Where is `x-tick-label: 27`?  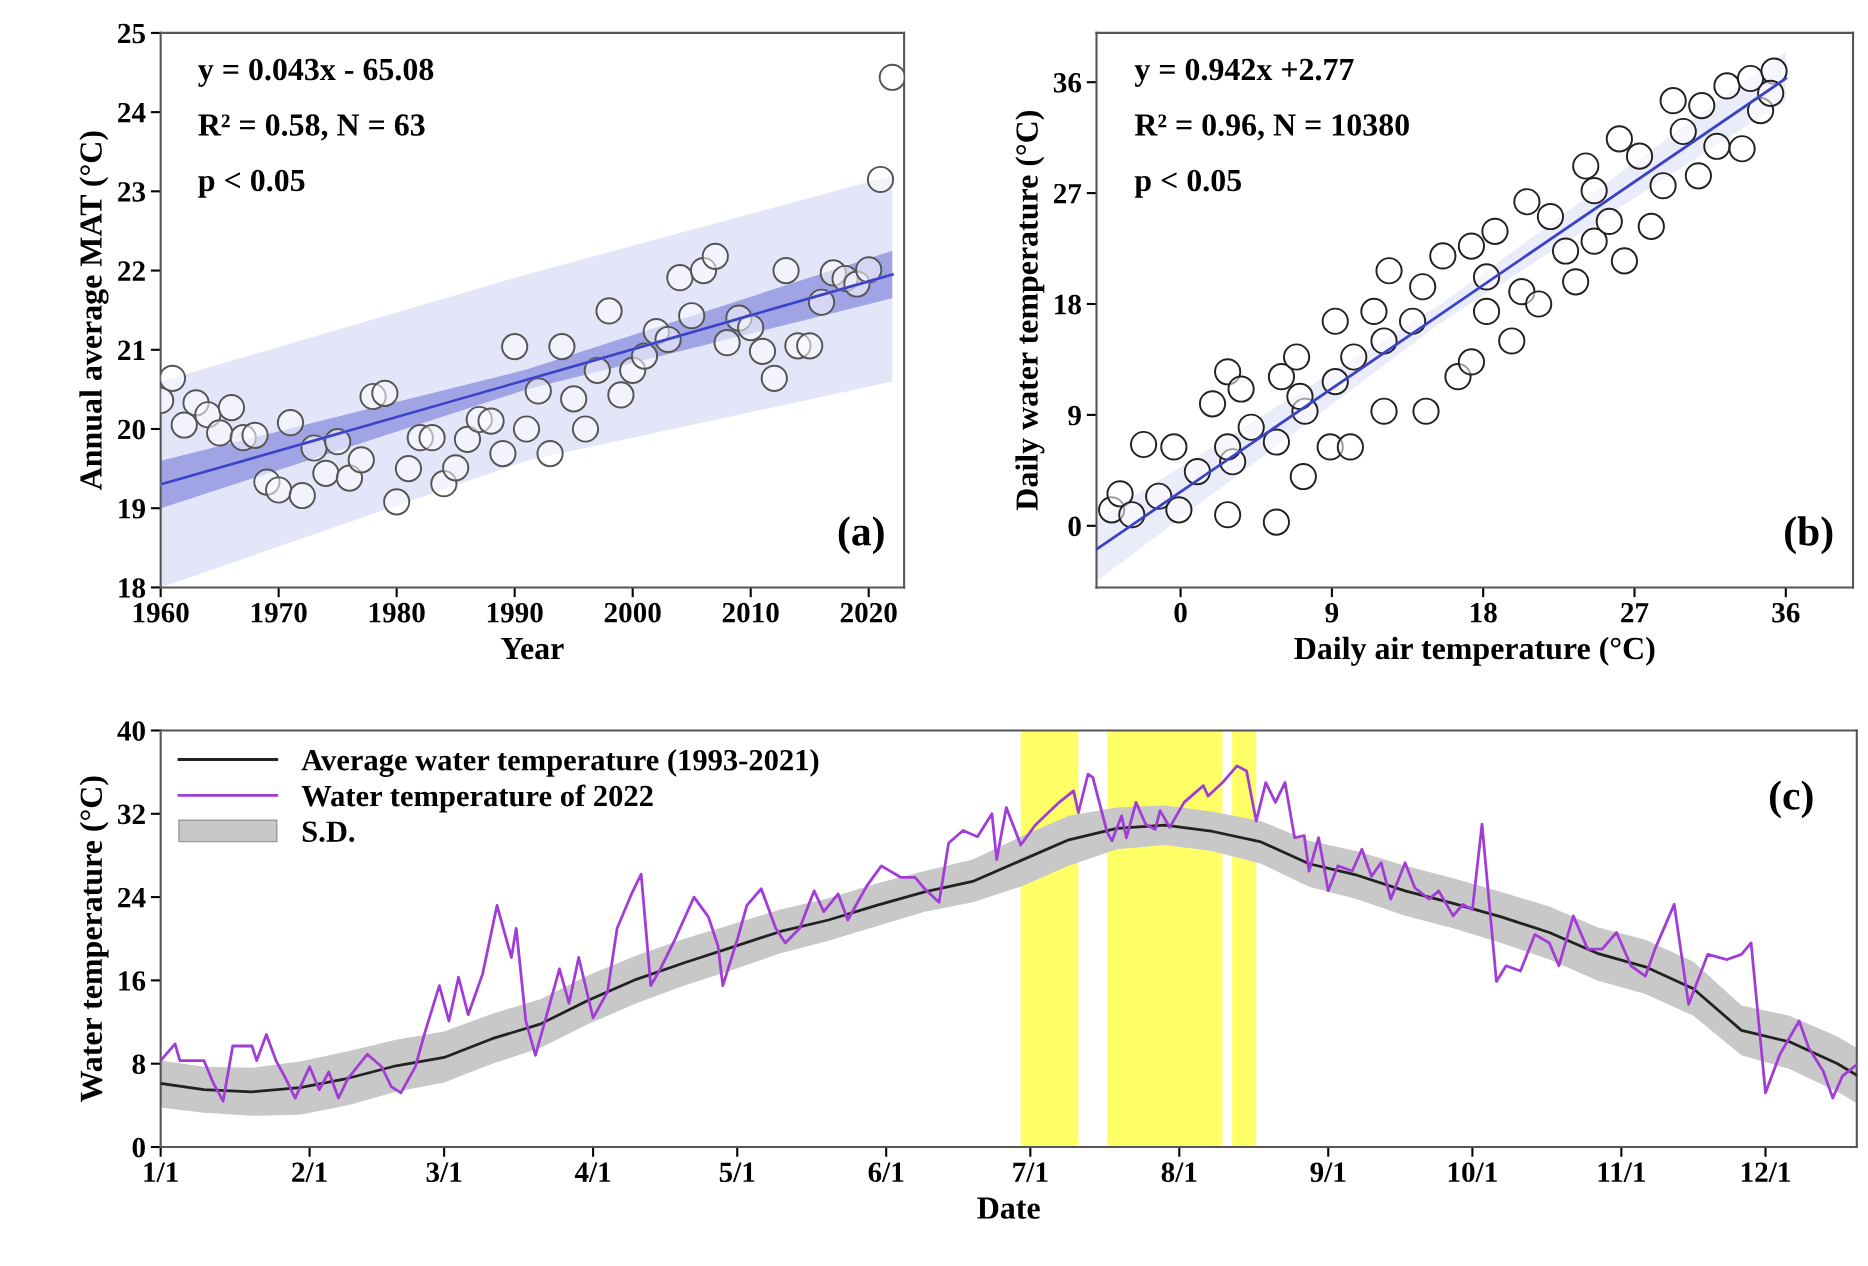
x-tick-label: 27 is located at coordinates (1635, 612).